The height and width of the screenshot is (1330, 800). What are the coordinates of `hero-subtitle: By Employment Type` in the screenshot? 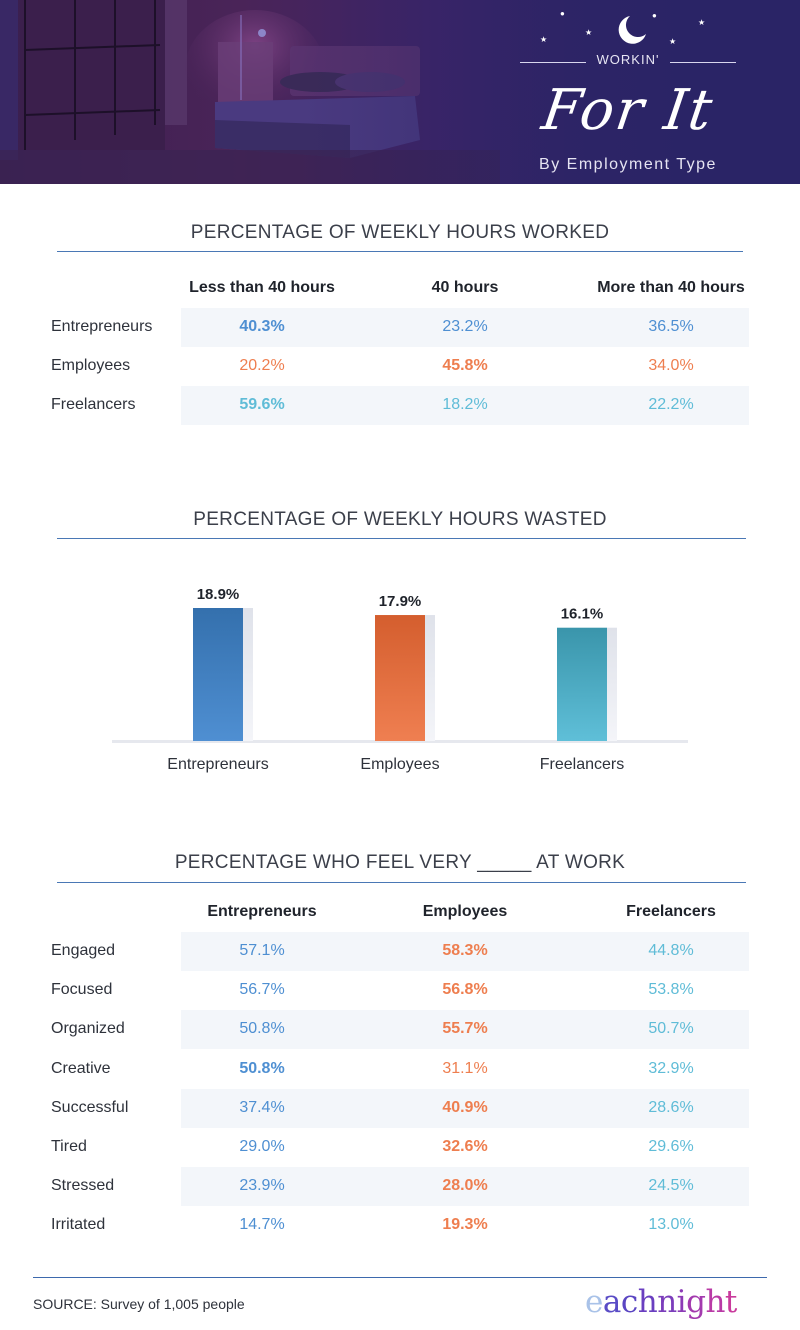 It's located at (628, 164).